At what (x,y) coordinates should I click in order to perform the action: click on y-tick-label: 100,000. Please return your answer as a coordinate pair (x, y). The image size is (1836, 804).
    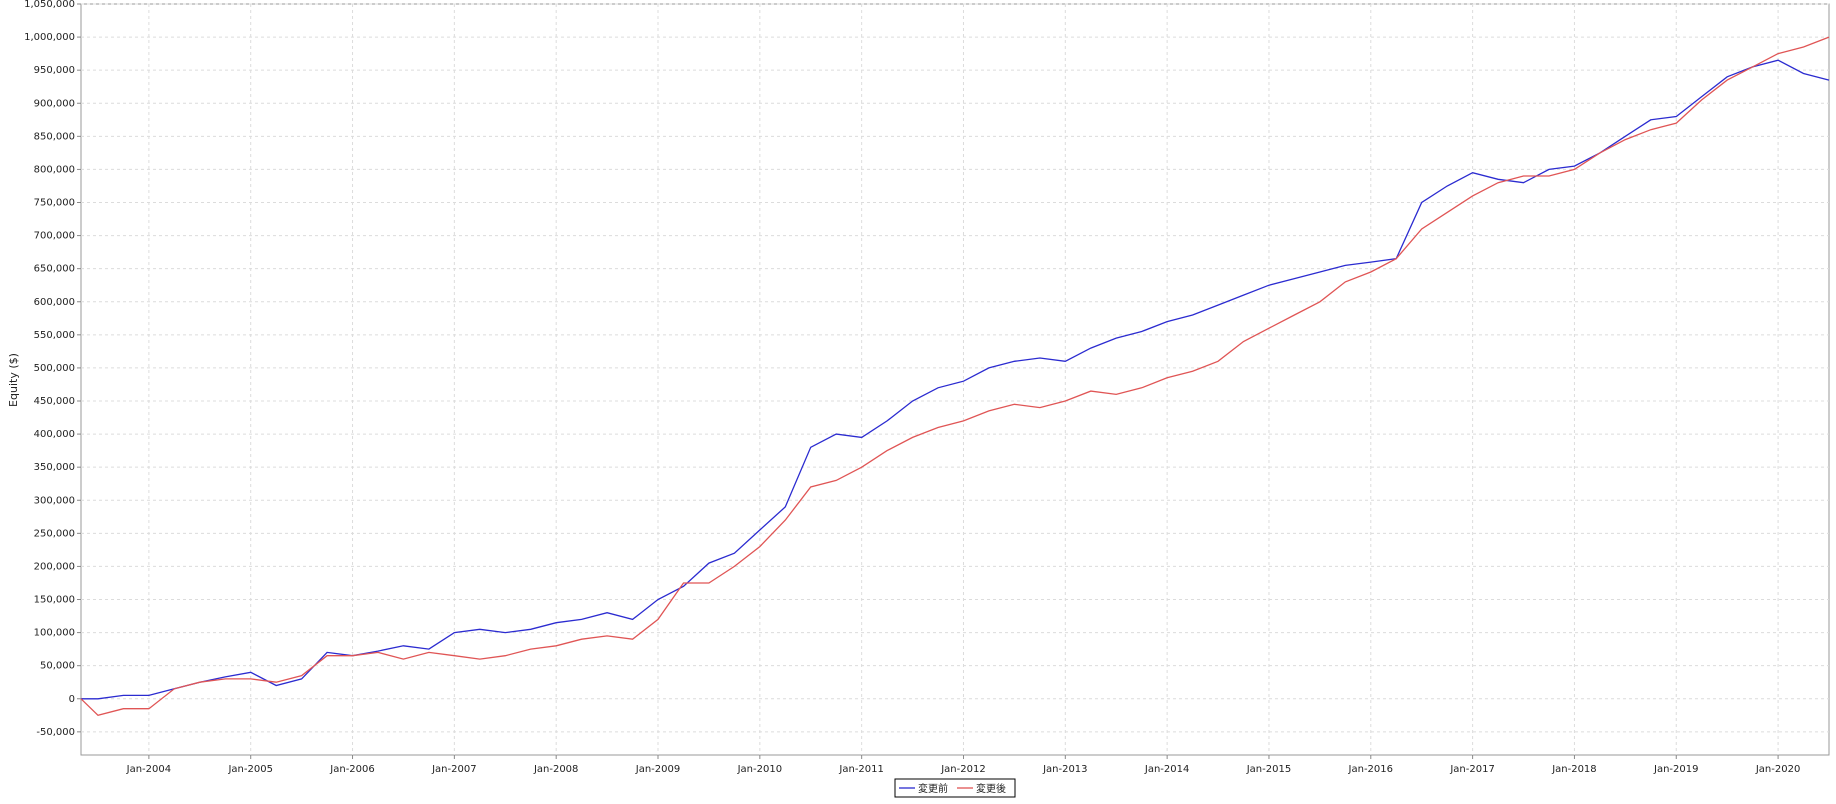
    Looking at the image, I should click on (54, 633).